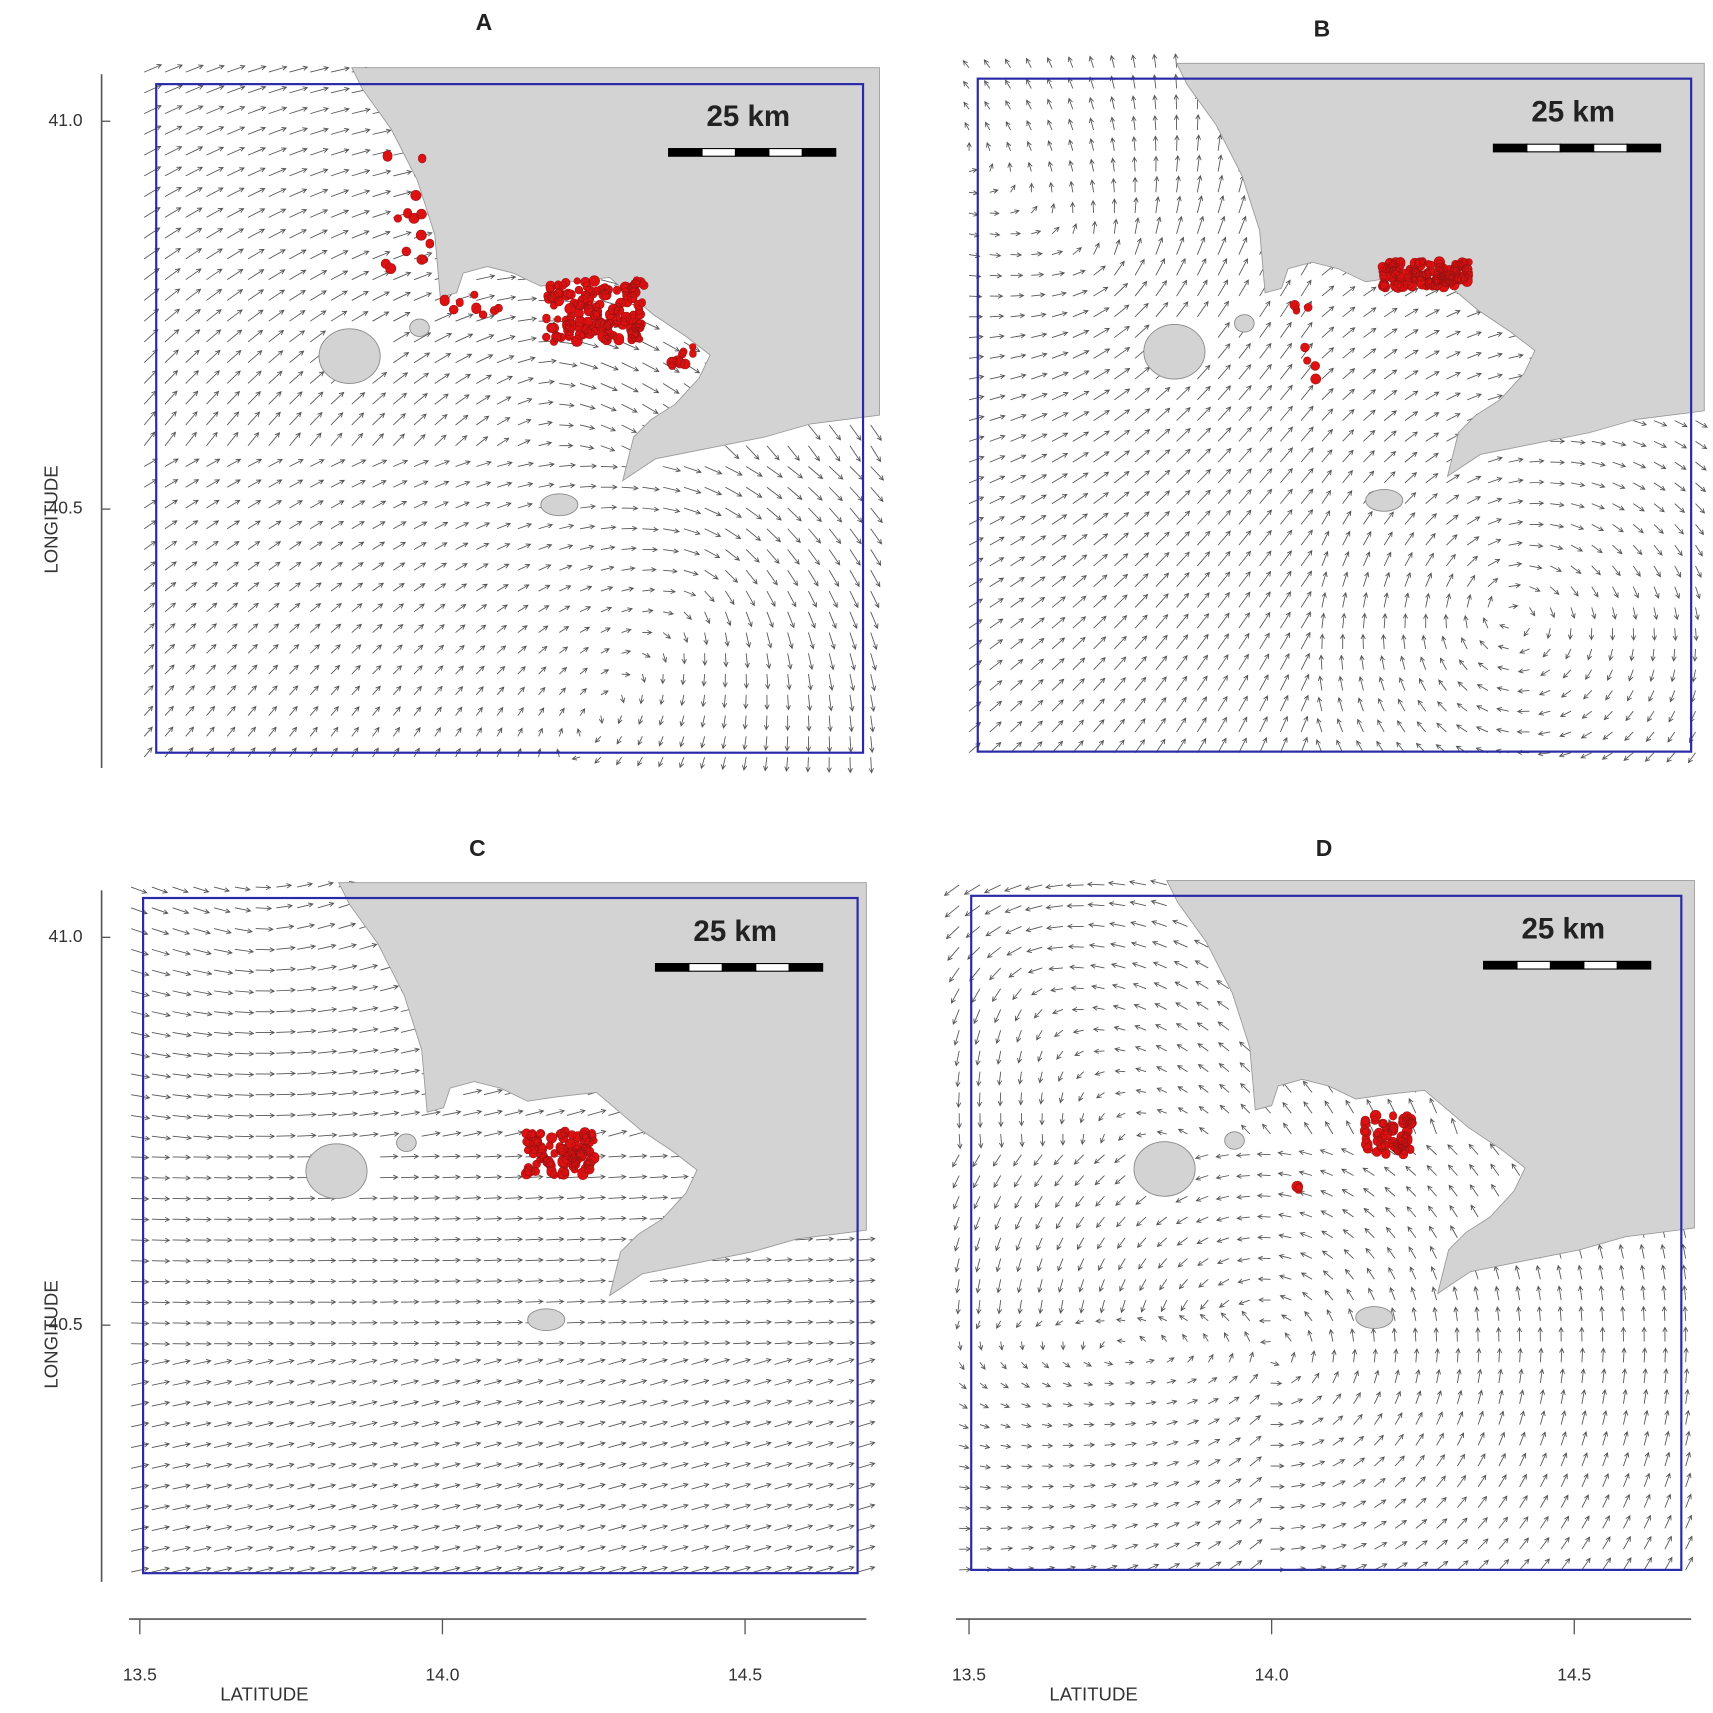 This screenshot has height=1713, width=1713. What do you see at coordinates (1322, 29) in the screenshot?
I see `panel-label: B` at bounding box center [1322, 29].